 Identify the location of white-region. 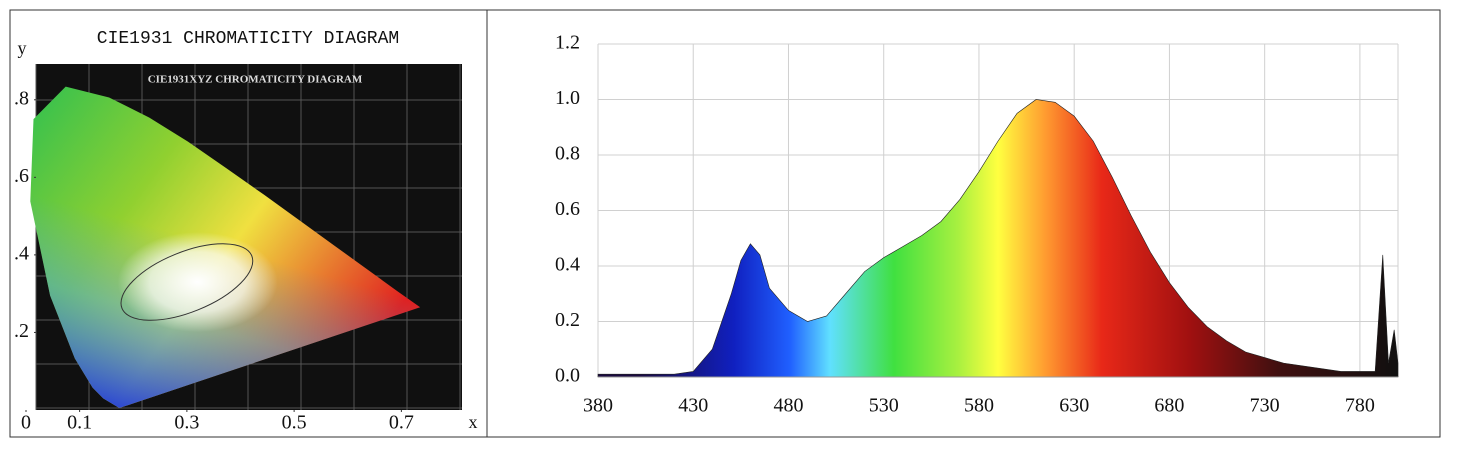
(197, 282).